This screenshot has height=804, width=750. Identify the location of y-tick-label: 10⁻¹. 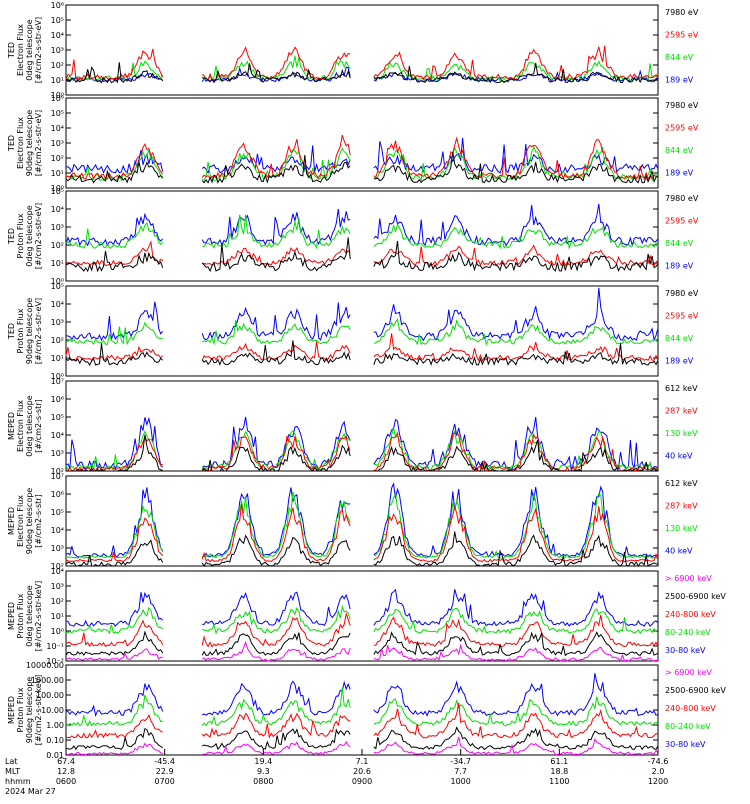
(55, 646).